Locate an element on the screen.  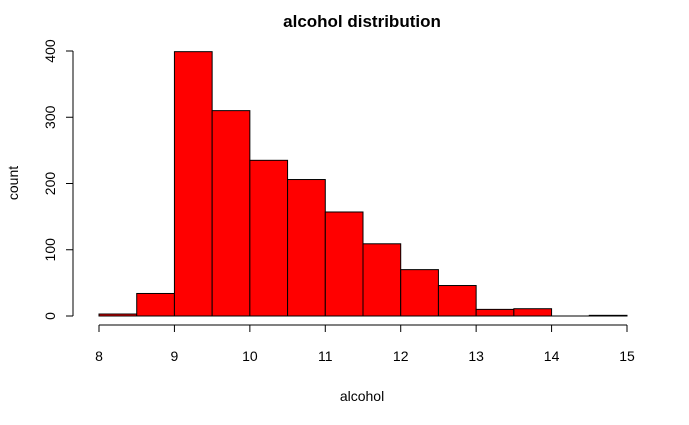
x-axis: 8 9 10 11 12 13 14 15 is located at coordinates (365, 344).